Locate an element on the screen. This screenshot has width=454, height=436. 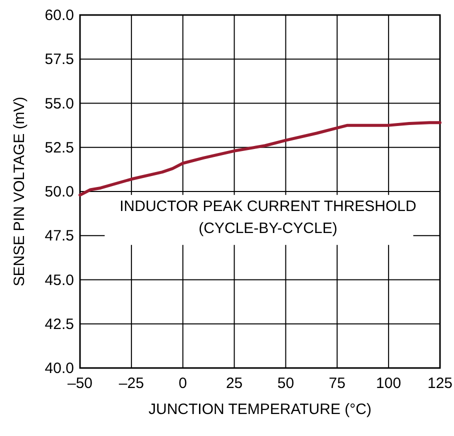
x-tick-label: –50 is located at coordinates (80, 383).